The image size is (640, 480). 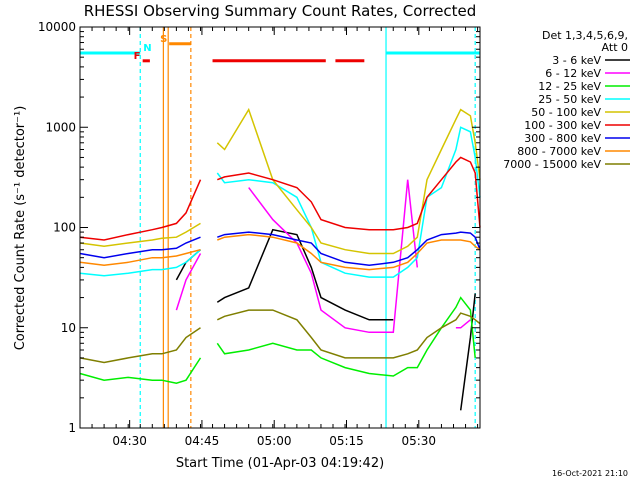 What do you see at coordinates (68, 328) in the screenshot?
I see `y-tick-label-1: 10` at bounding box center [68, 328].